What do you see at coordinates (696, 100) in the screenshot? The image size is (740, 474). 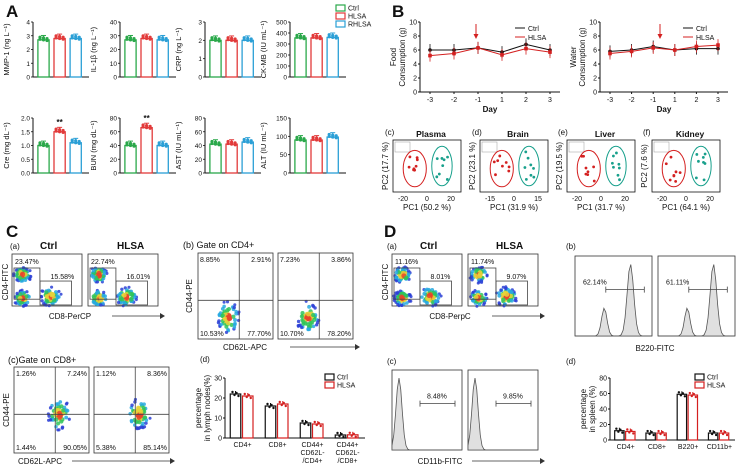 I see `x-tick-label: 2` at bounding box center [696, 100].